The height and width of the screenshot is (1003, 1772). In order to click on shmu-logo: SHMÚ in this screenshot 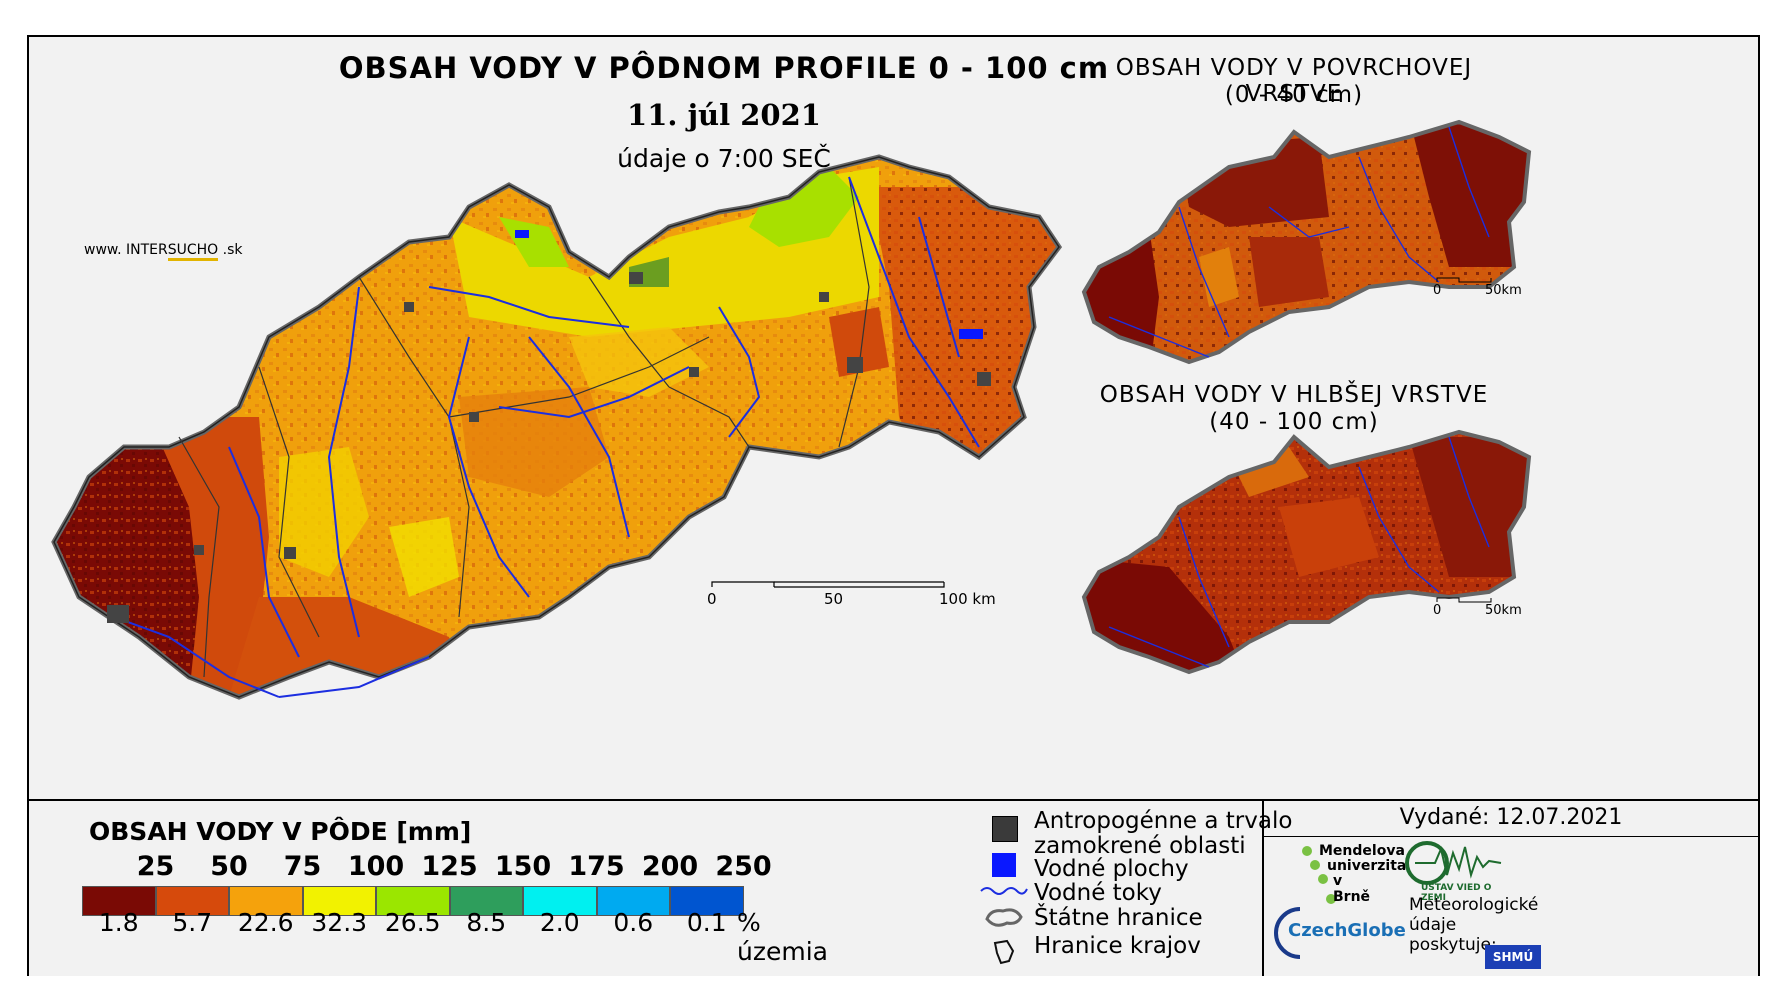, I will do `click(1513, 957)`.